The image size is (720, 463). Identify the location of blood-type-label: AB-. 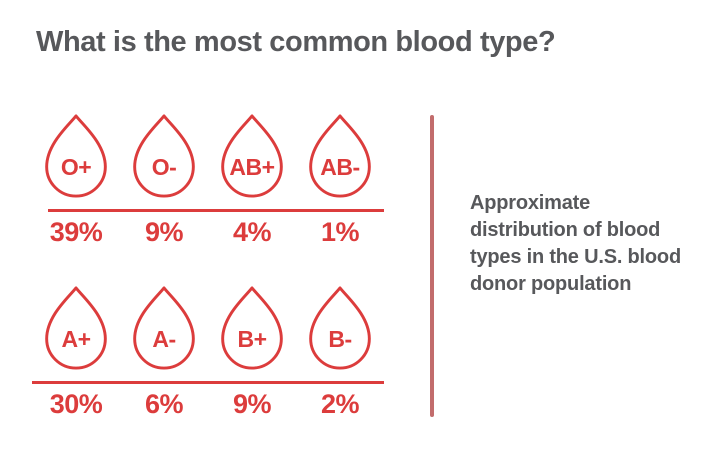
(340, 167).